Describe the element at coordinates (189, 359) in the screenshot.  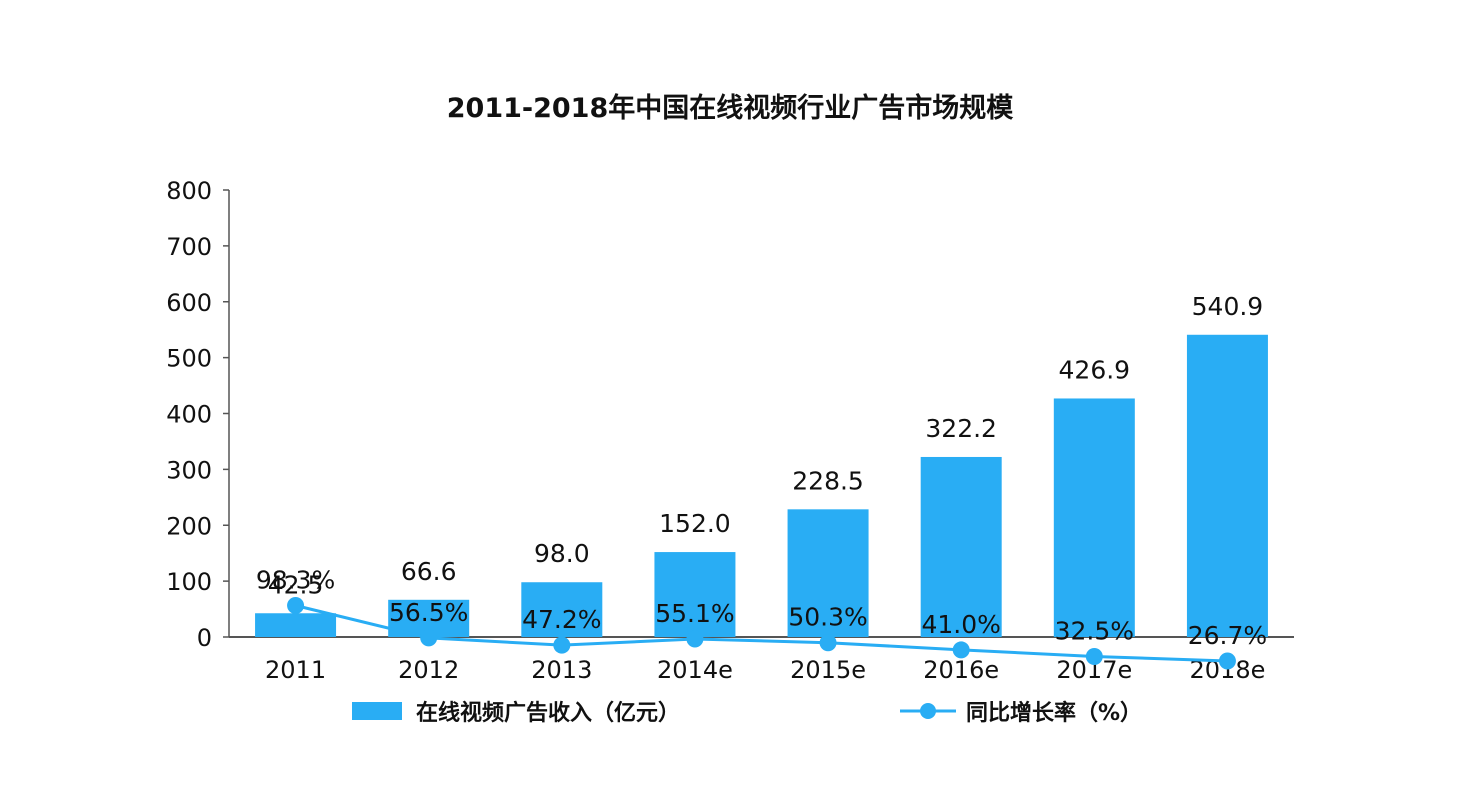
I see `y-tick-label: 500` at that location.